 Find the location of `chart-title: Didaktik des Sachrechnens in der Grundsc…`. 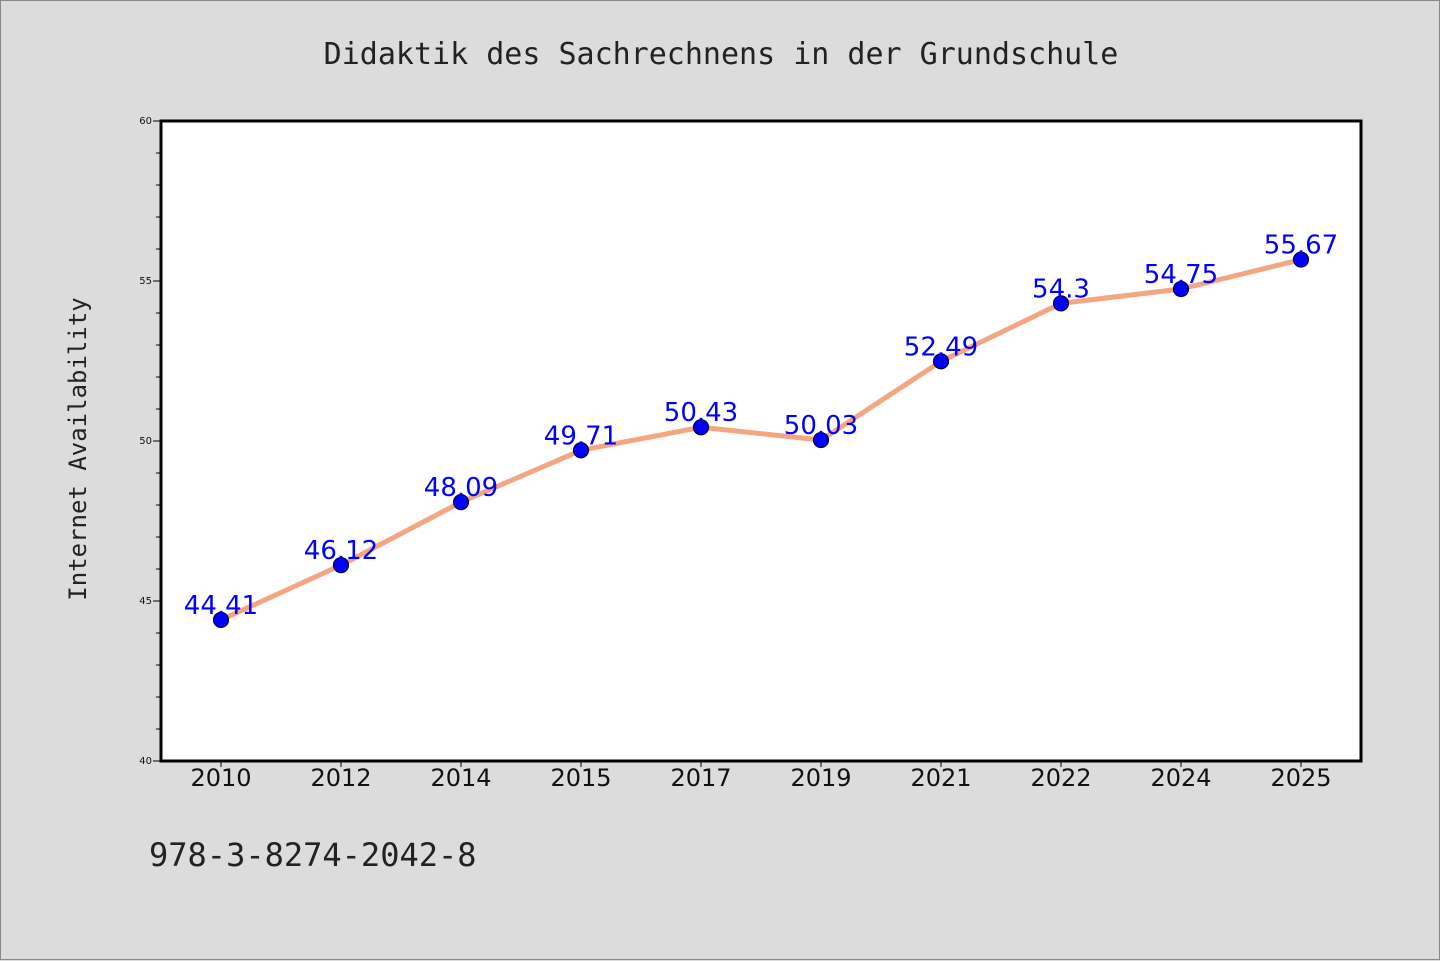

chart-title: Didaktik des Sachrechnens in der Grundsc… is located at coordinates (721, 54).